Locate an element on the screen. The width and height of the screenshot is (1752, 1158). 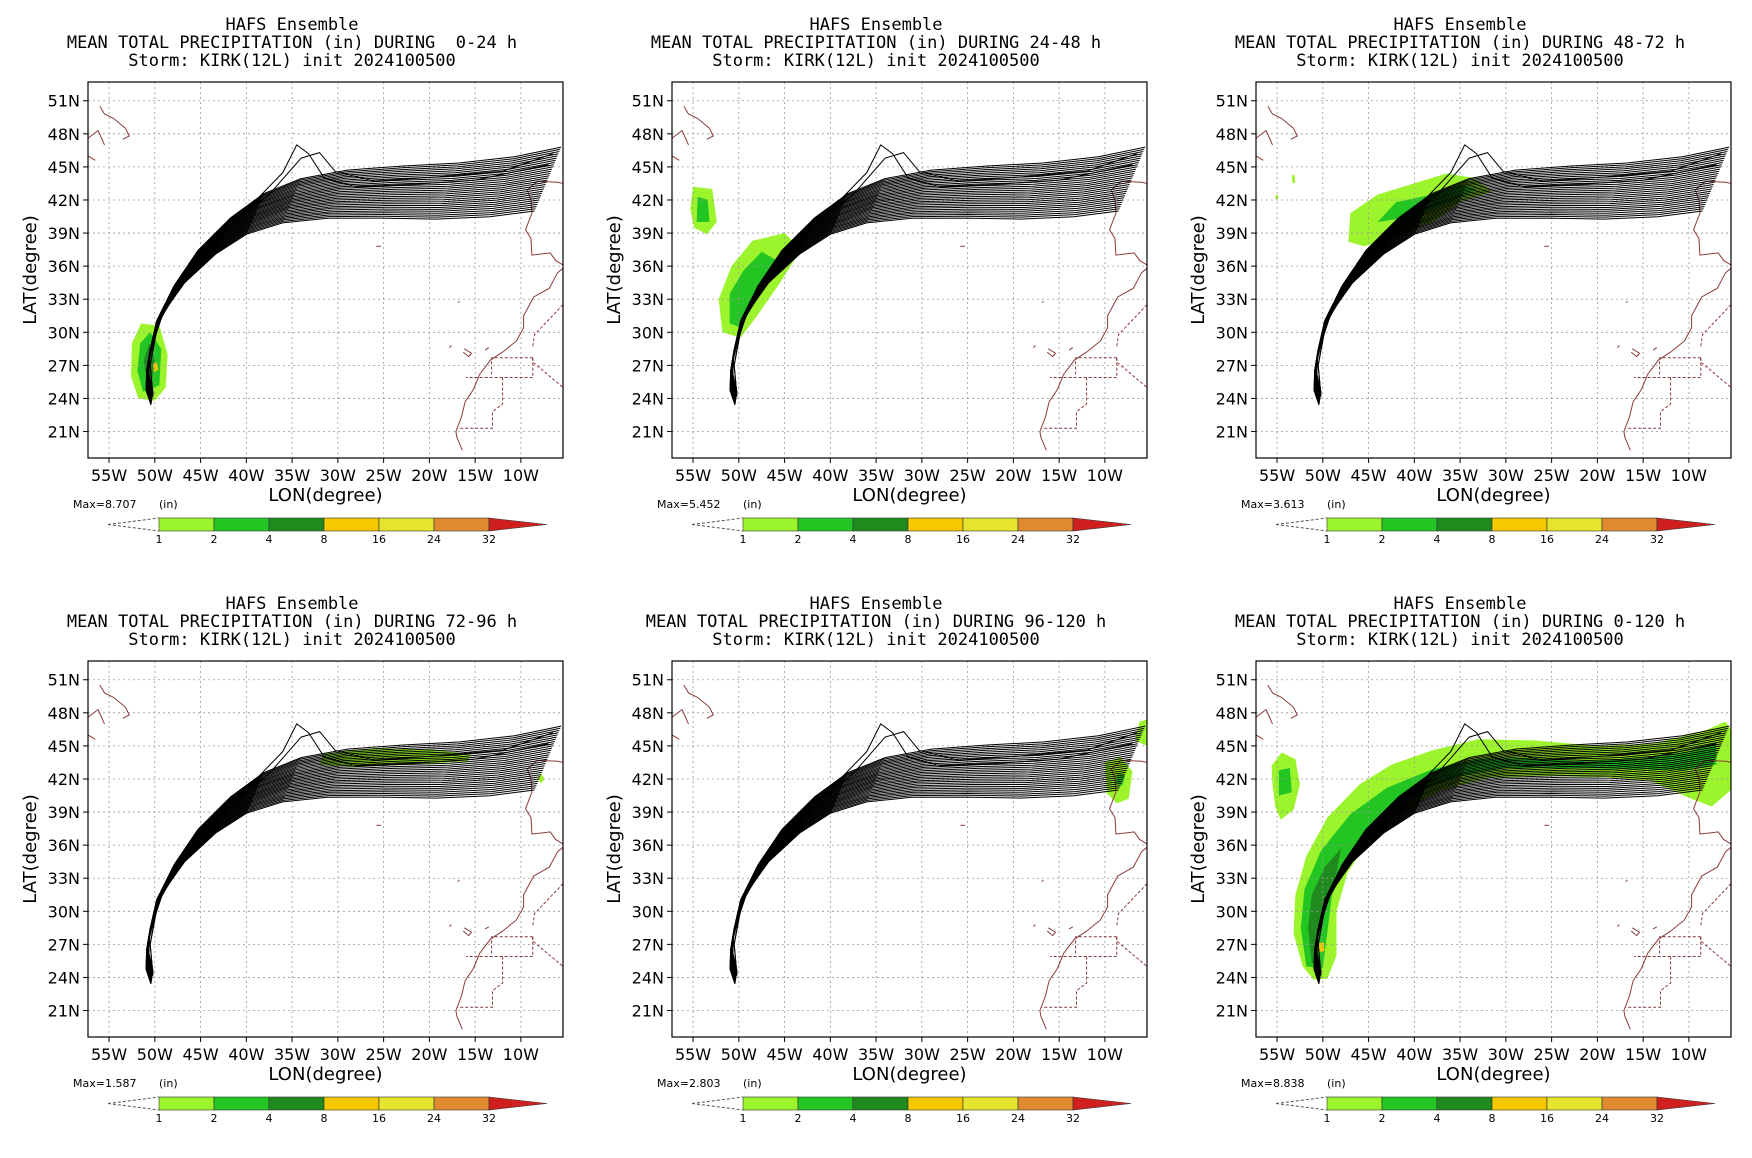
colorbar-label: 1 is located at coordinates (1327, 539).